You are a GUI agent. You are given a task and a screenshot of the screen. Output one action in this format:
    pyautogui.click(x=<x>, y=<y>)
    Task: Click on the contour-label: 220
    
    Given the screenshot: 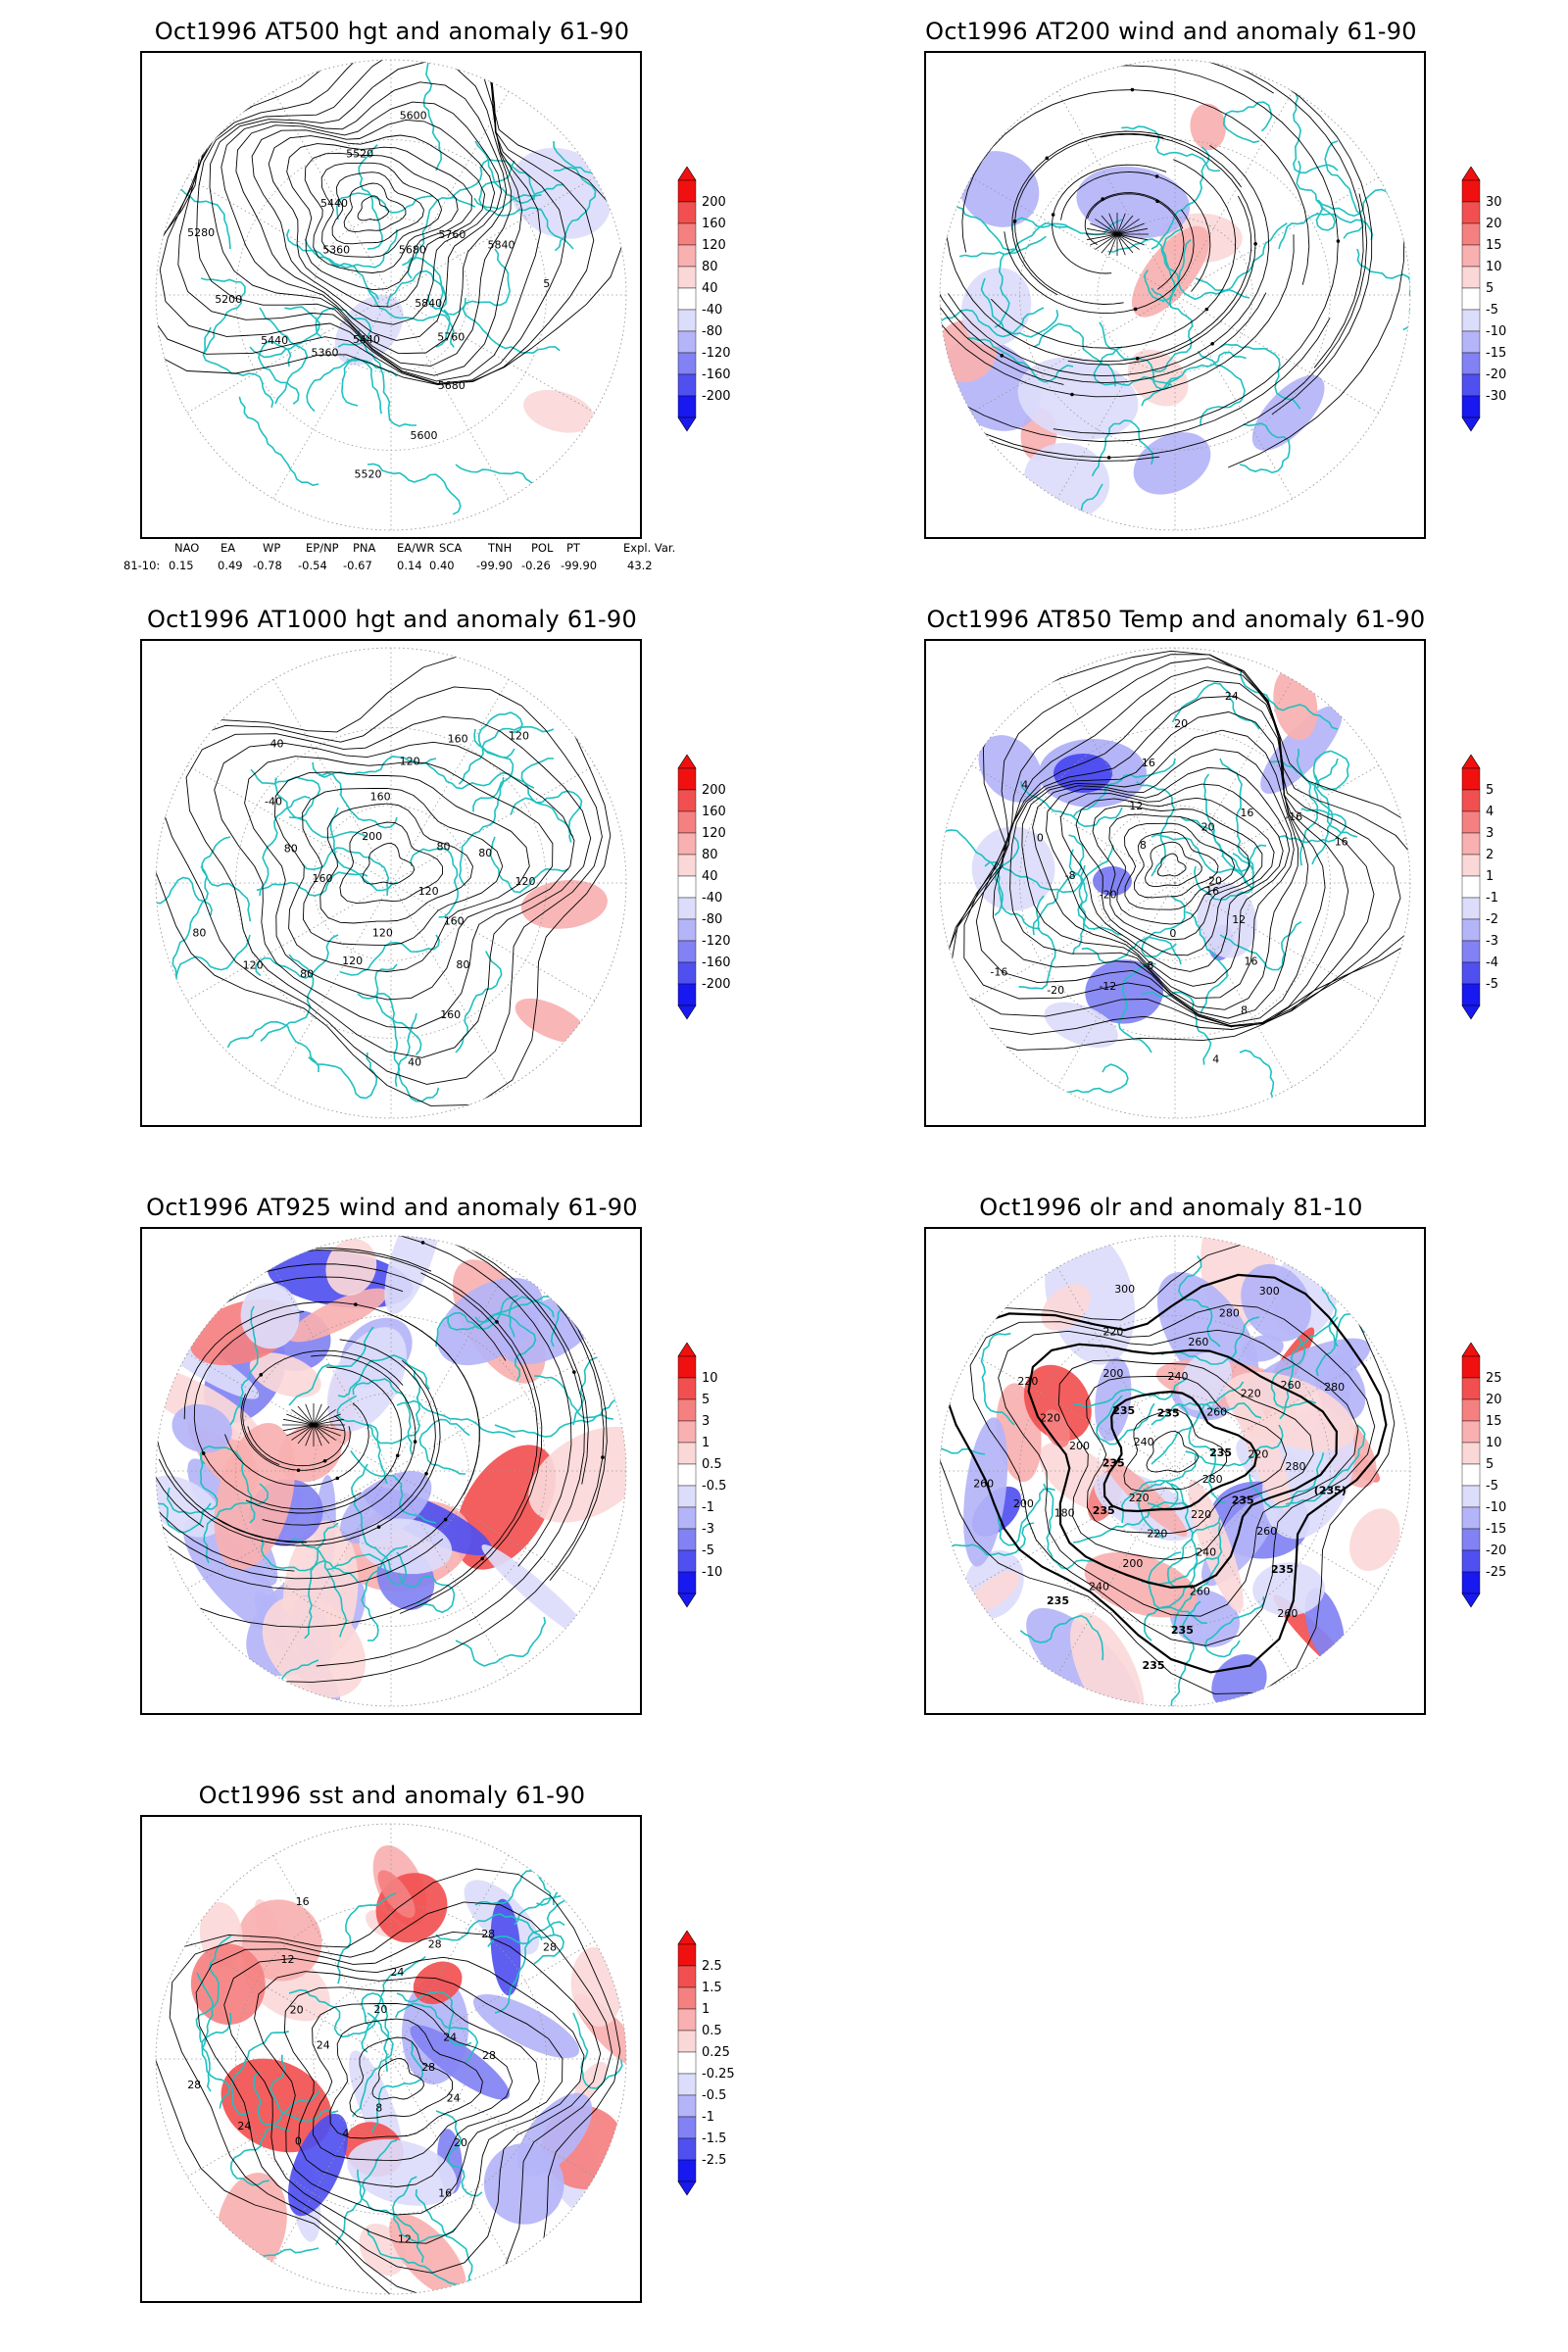 What is the action you would take?
    pyautogui.click(x=1157, y=1534)
    